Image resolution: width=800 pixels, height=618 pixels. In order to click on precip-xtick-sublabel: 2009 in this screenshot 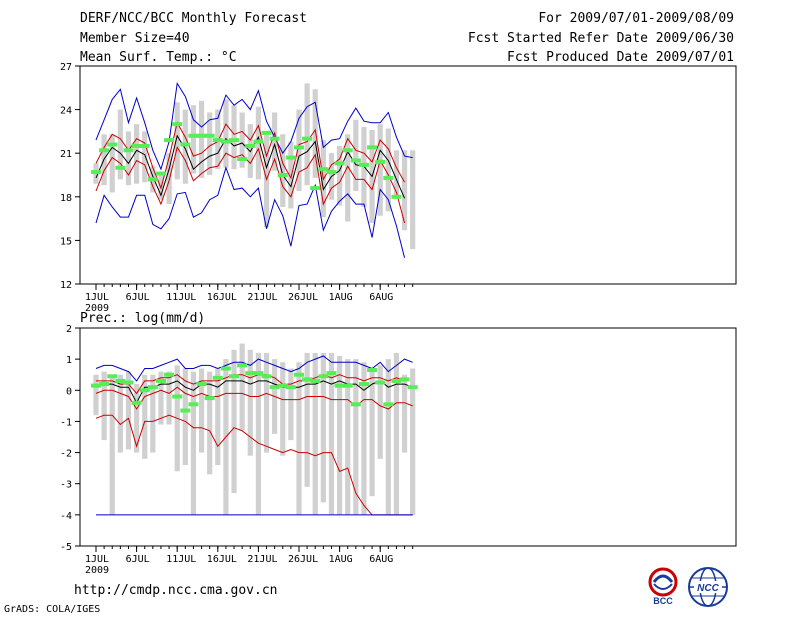, I will do `click(97, 570)`.